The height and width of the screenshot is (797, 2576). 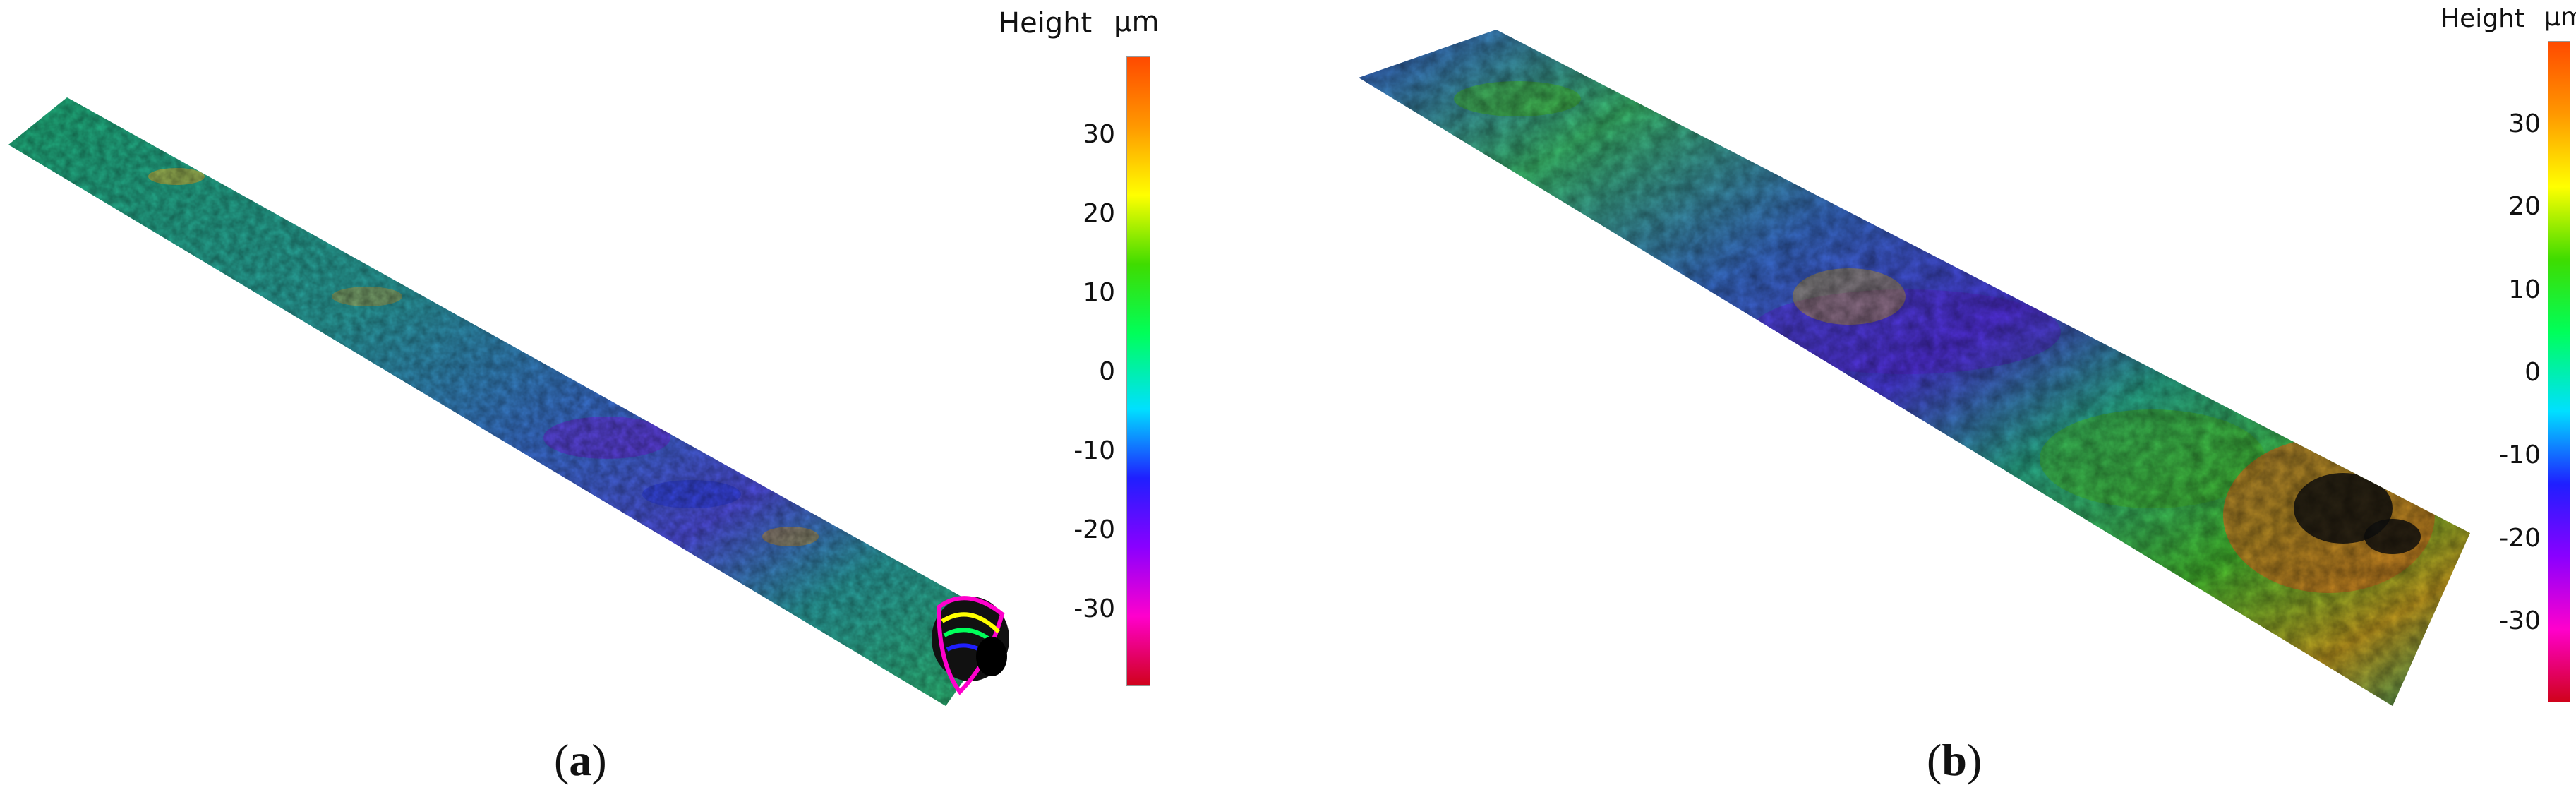 I want to click on panel-a-tick-label: 20, so click(x=1099, y=213).